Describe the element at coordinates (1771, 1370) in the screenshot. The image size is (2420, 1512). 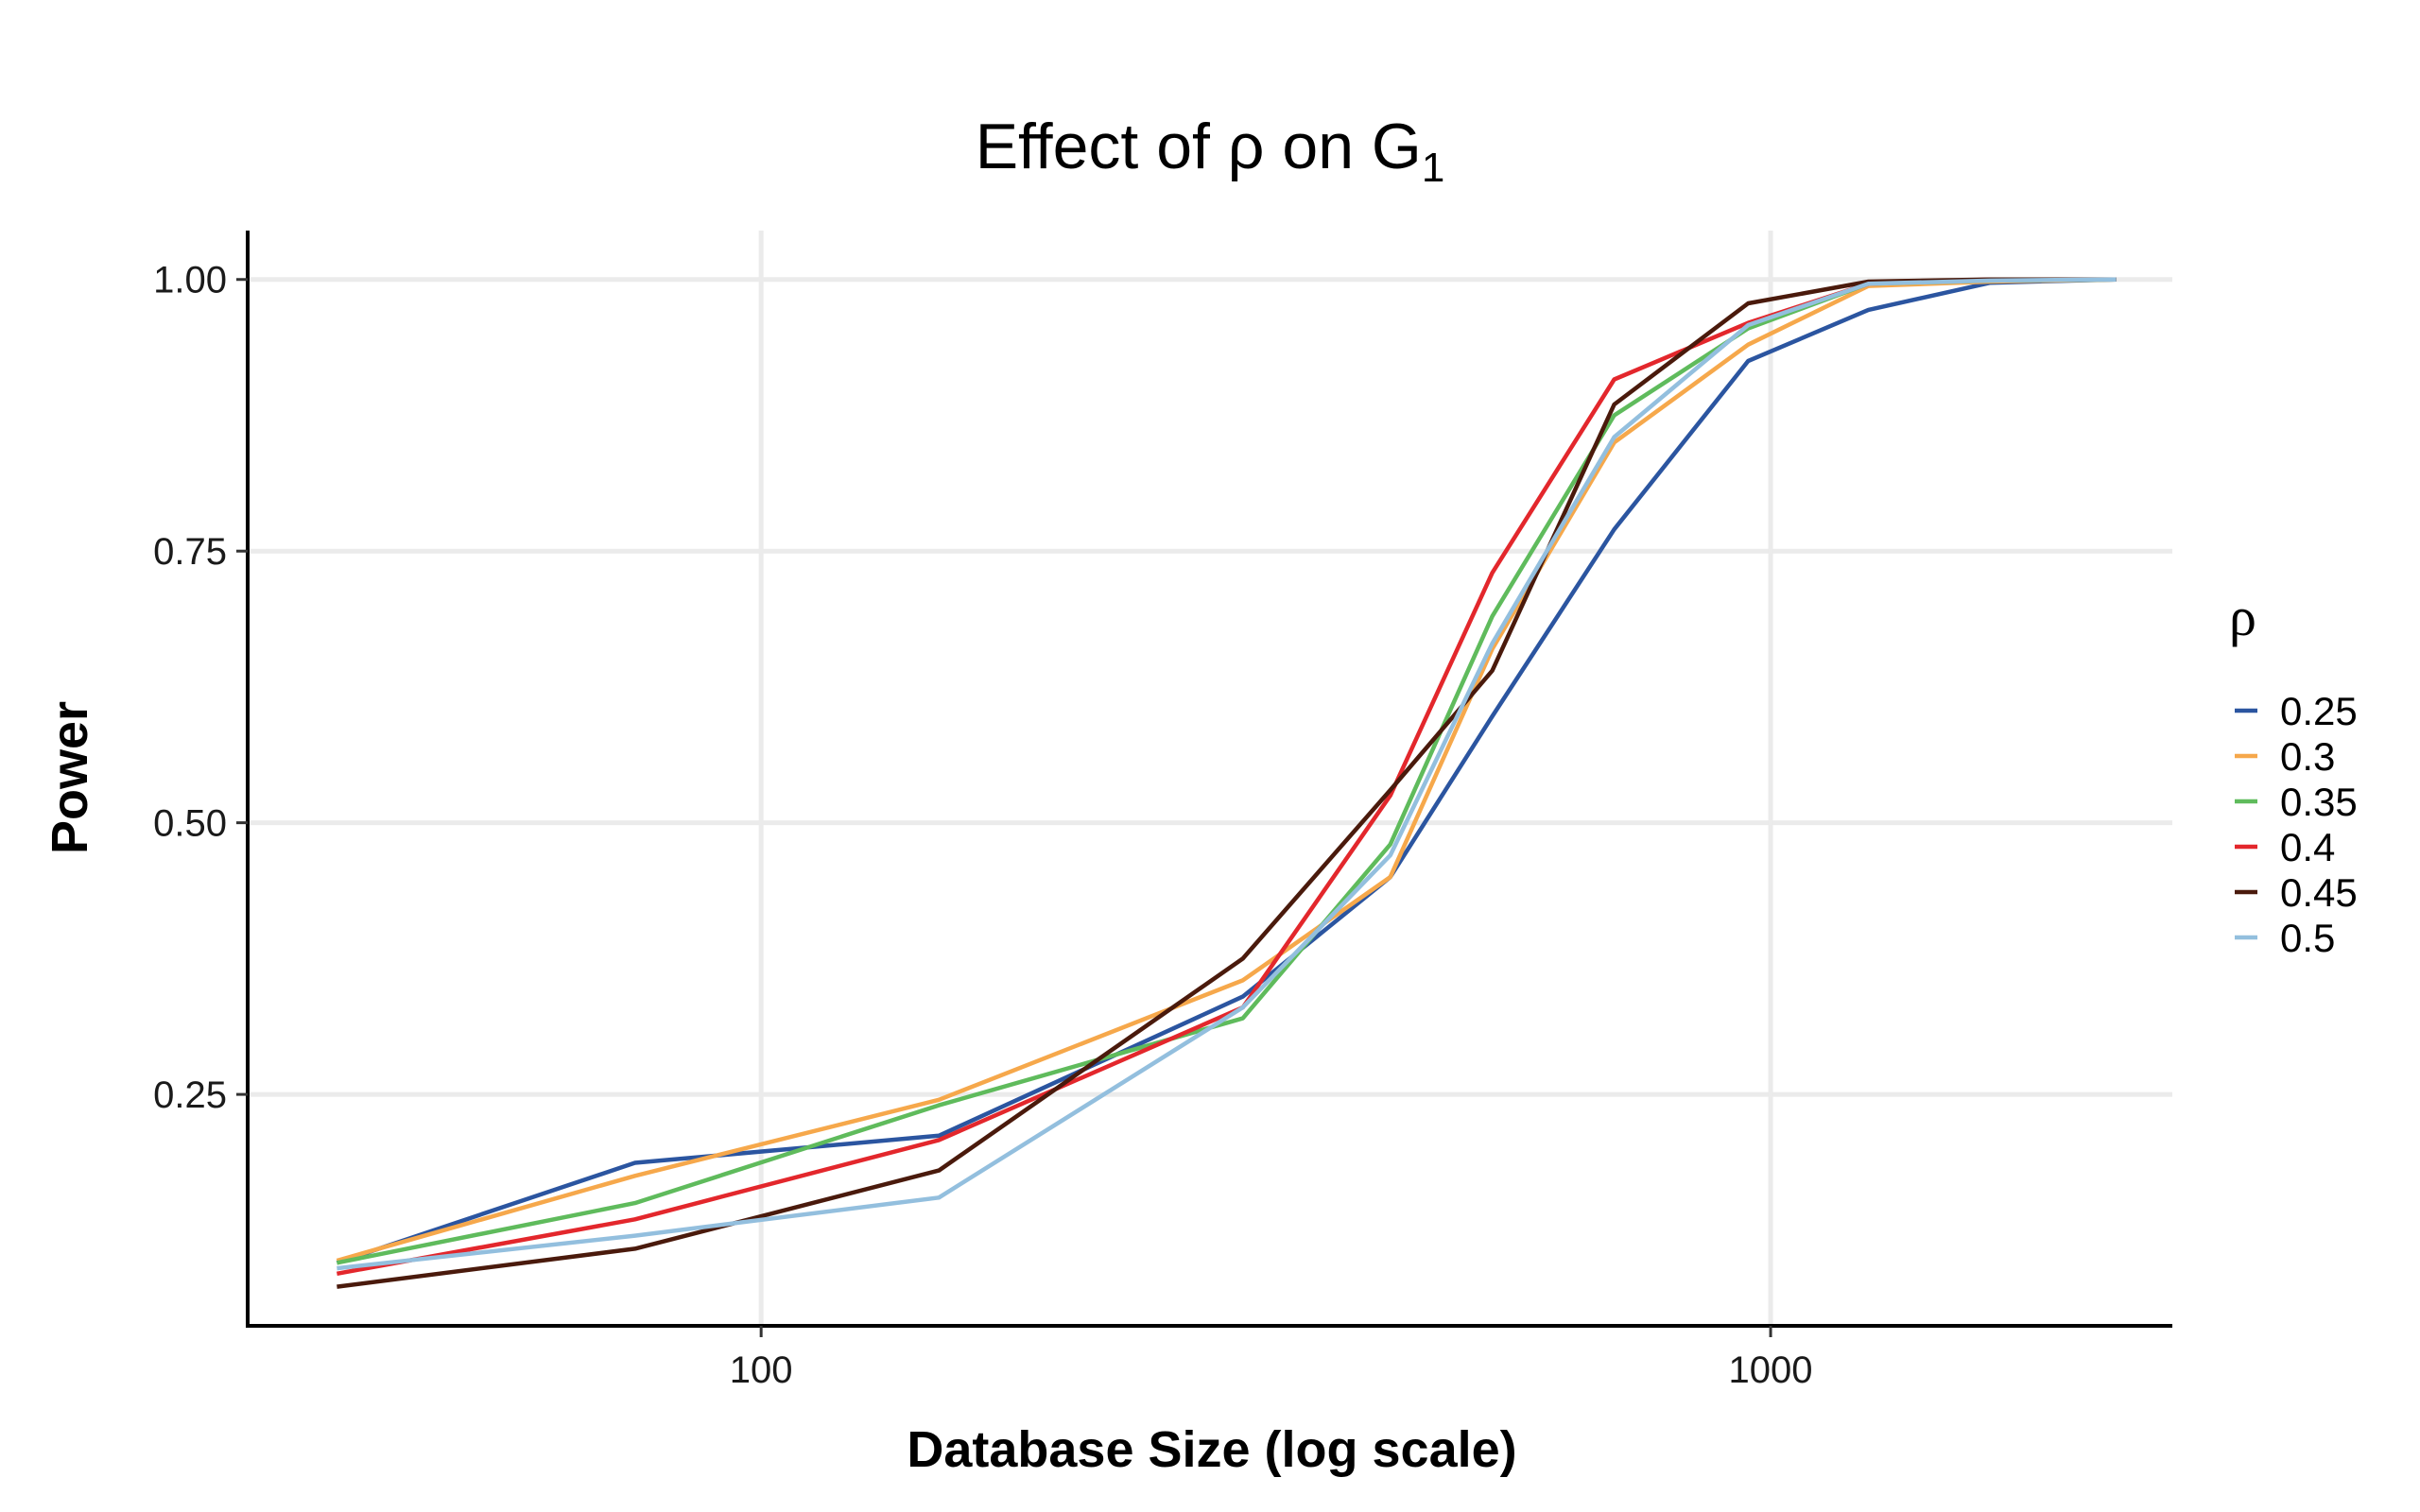
I see `x-tick-label: 1000` at that location.